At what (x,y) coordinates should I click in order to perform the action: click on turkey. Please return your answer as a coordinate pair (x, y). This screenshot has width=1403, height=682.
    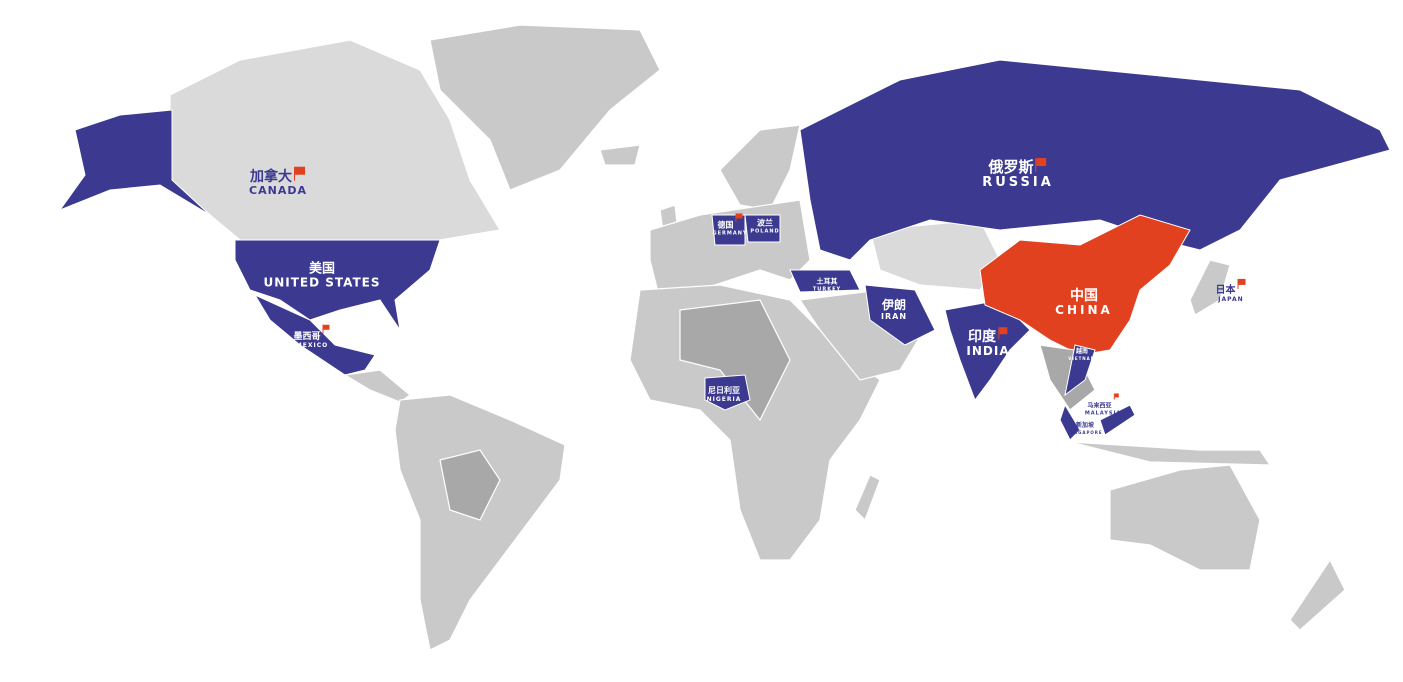
    Looking at the image, I should click on (825, 281).